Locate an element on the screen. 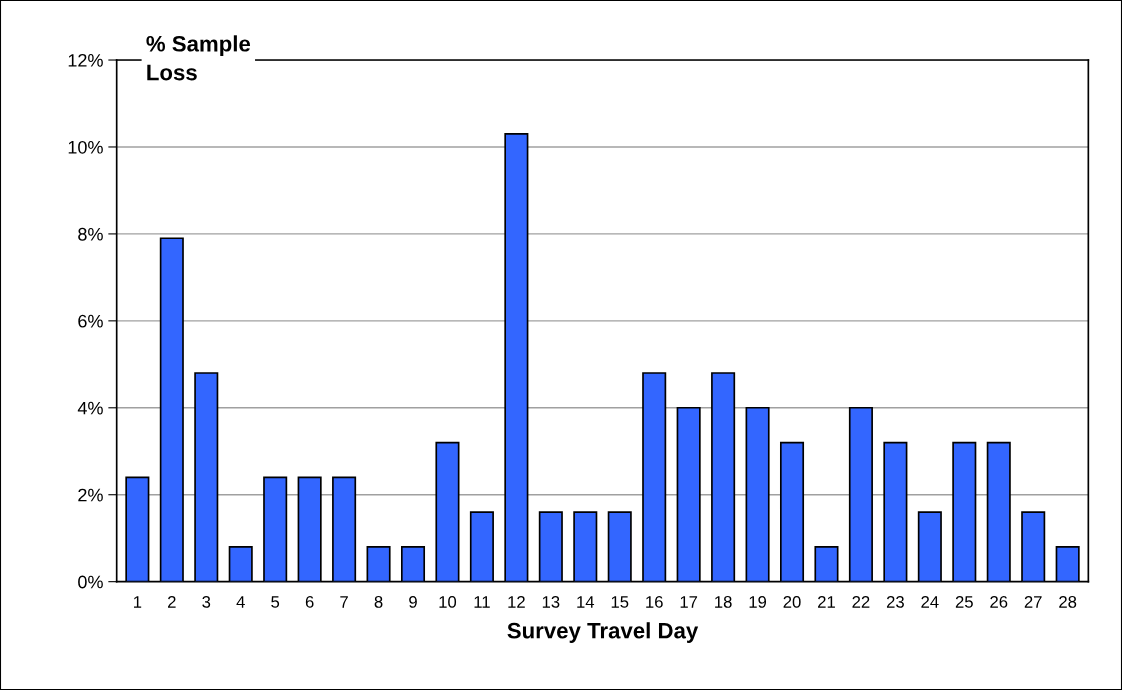 This screenshot has width=1122, height=690. x-tick-label: 27 is located at coordinates (1033, 602).